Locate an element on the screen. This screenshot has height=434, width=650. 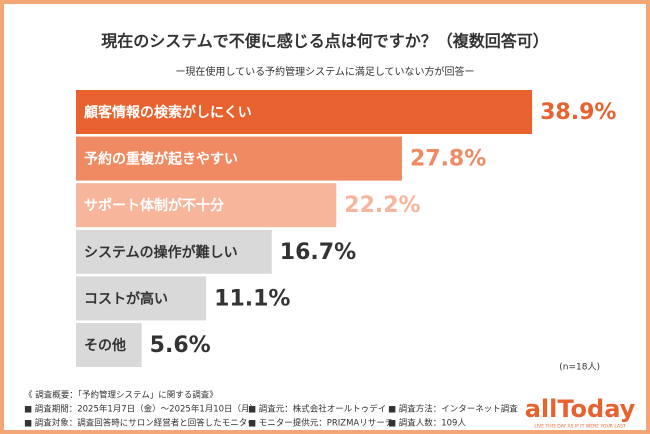
sample-note: (n=18人) is located at coordinates (579, 367).